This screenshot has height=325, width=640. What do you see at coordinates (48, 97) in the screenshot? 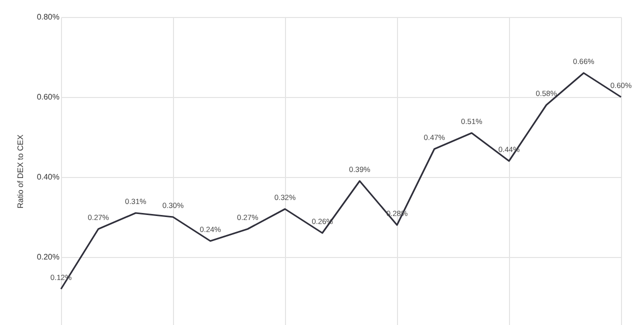
I see `y-tick-label: 0.60%` at bounding box center [48, 97].